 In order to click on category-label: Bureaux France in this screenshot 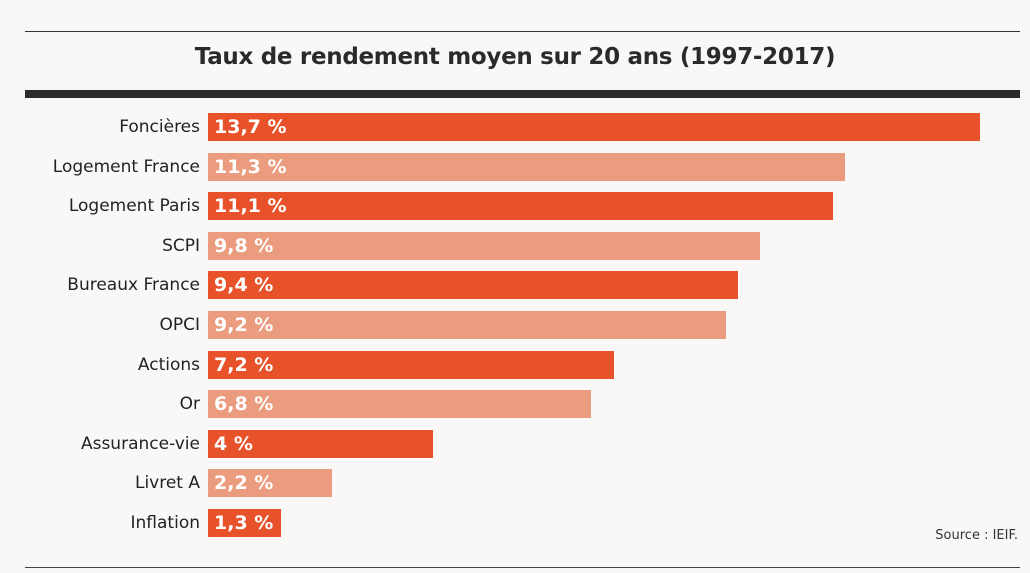, I will do `click(133, 285)`.